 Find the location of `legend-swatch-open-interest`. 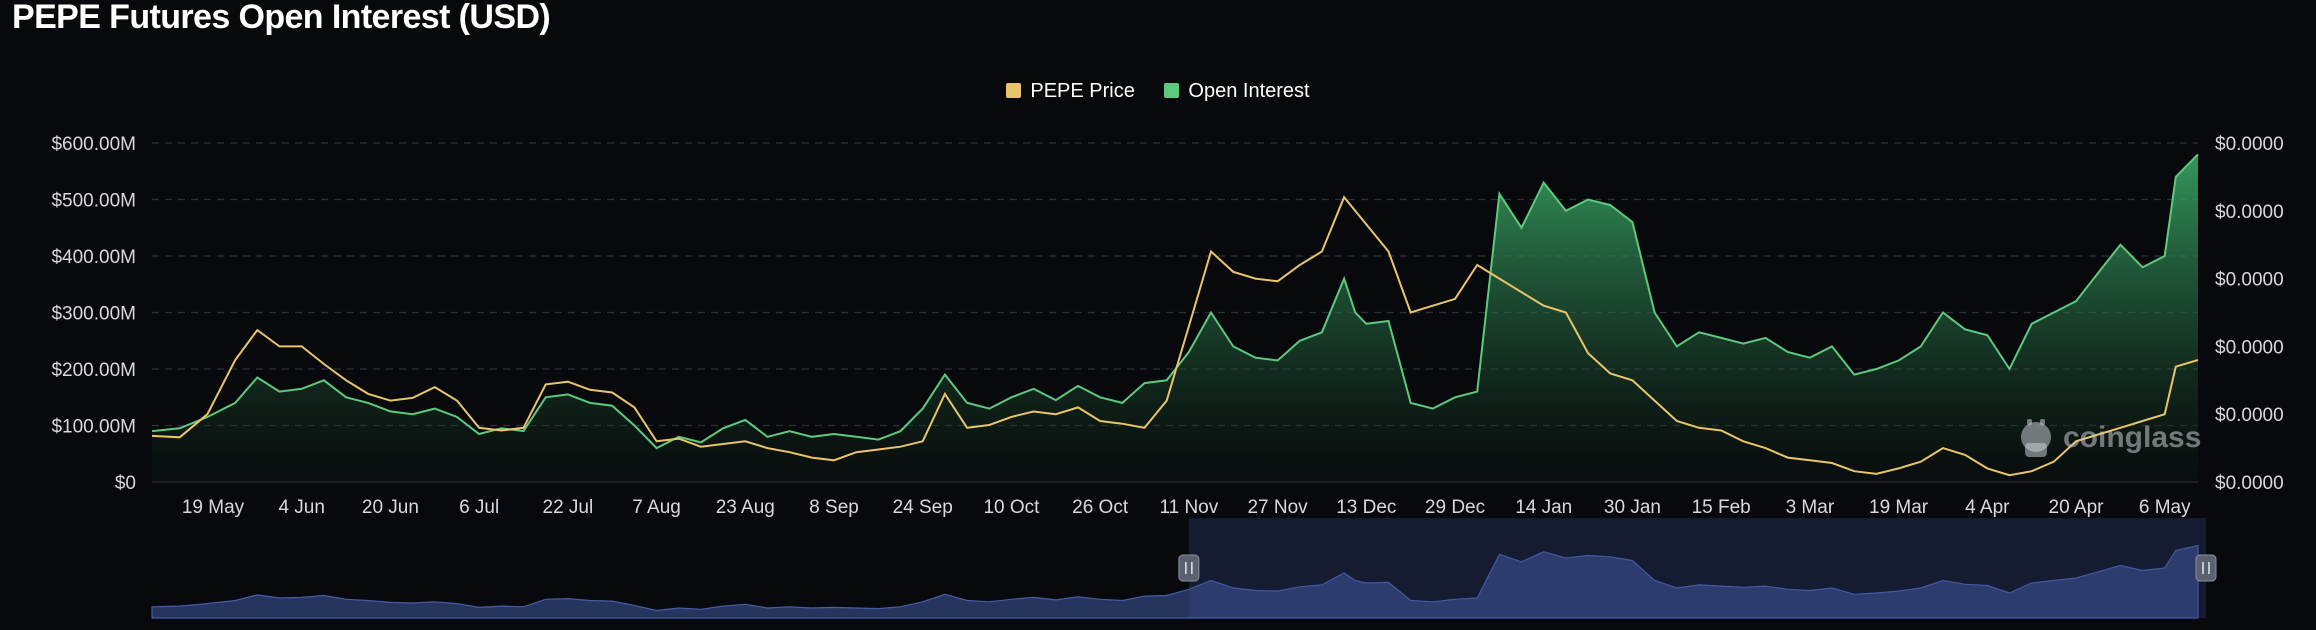

legend-swatch-open-interest is located at coordinates (1172, 90).